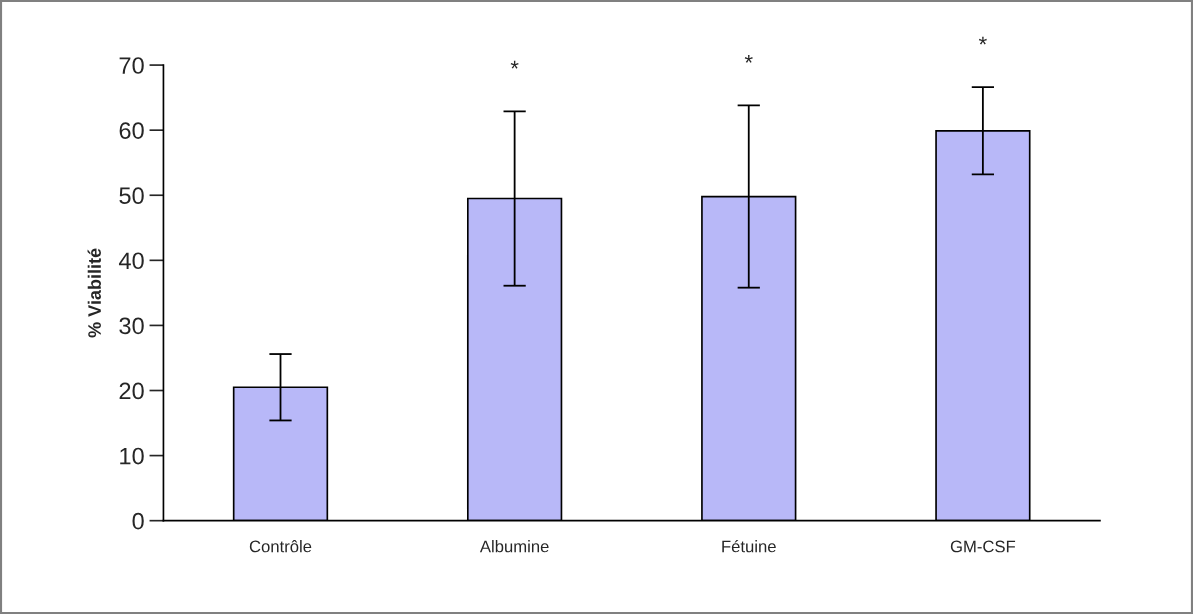 This screenshot has height=614, width=1193. Describe the element at coordinates (131, 391) in the screenshot. I see `y-tick-label: 20` at that location.